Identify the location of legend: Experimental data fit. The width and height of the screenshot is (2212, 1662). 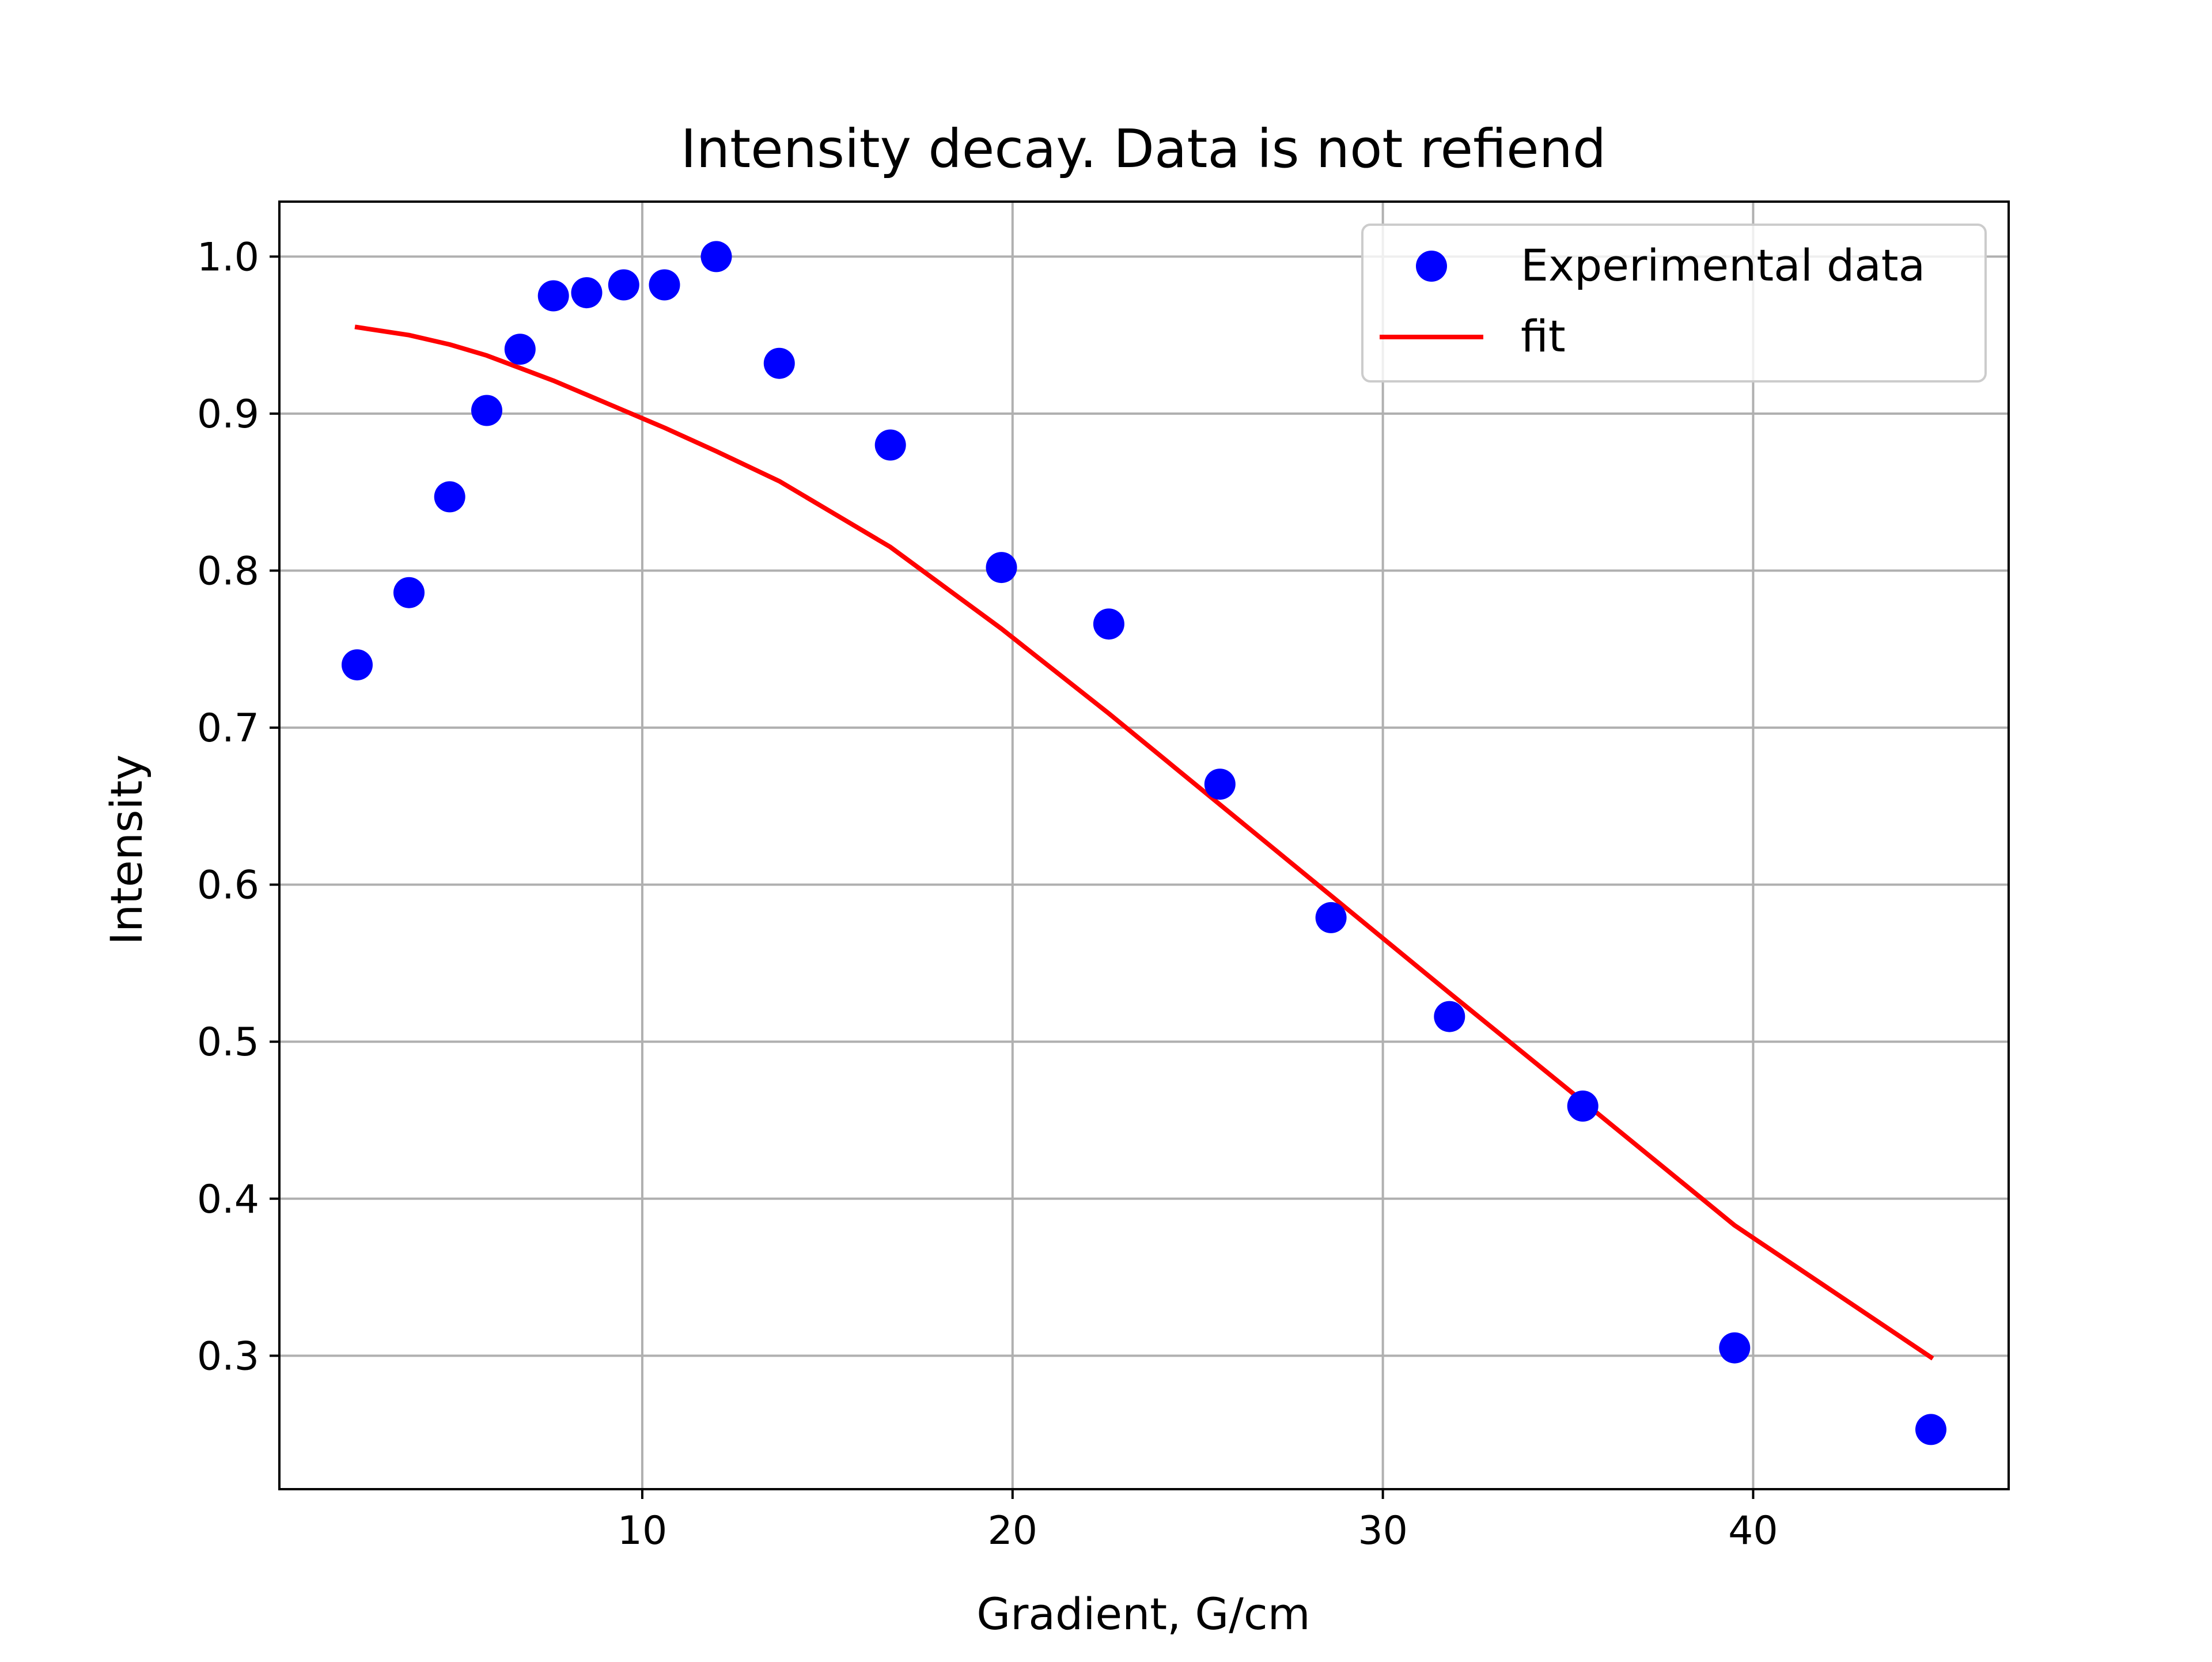
(1674, 303).